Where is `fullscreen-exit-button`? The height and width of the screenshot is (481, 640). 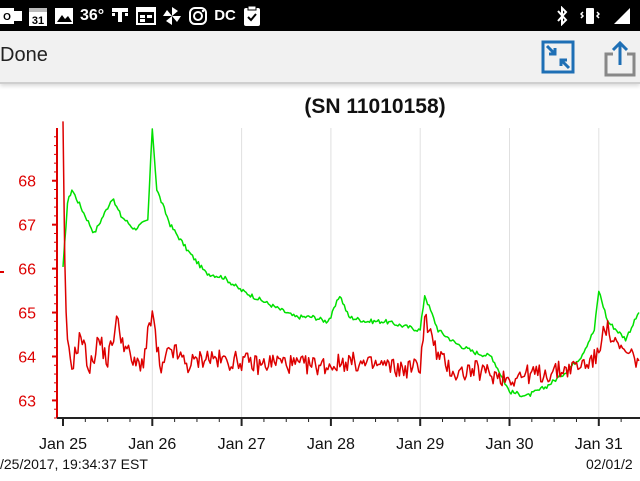
fullscreen-exit-button is located at coordinates (558, 58).